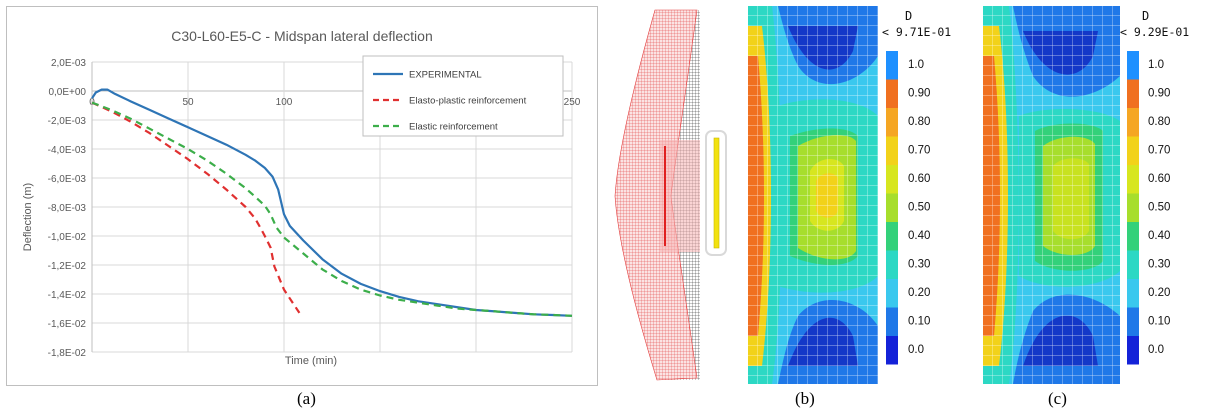 This screenshot has height=414, width=1224. Describe the element at coordinates (1057, 398) in the screenshot. I see `panel-label-c: (c)` at that location.